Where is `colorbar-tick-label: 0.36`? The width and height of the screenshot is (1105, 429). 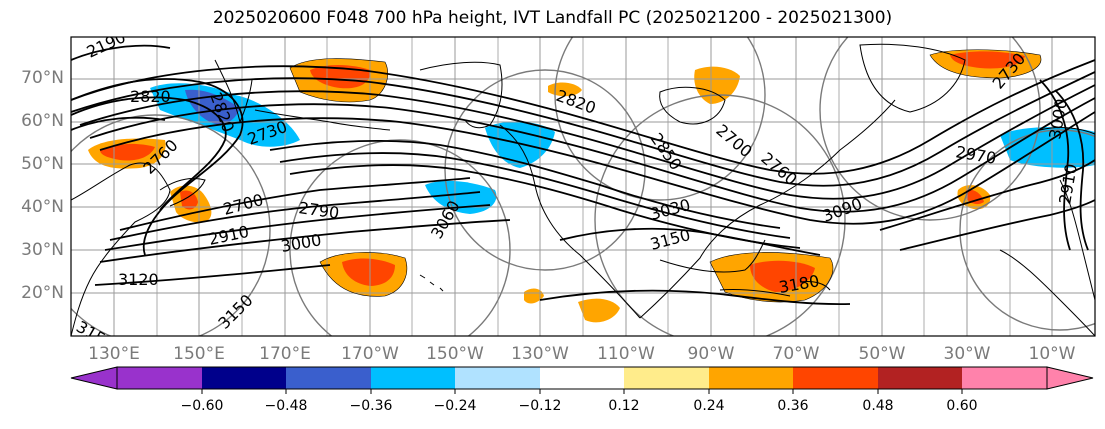 colorbar-tick-label: 0.36 is located at coordinates (793, 406).